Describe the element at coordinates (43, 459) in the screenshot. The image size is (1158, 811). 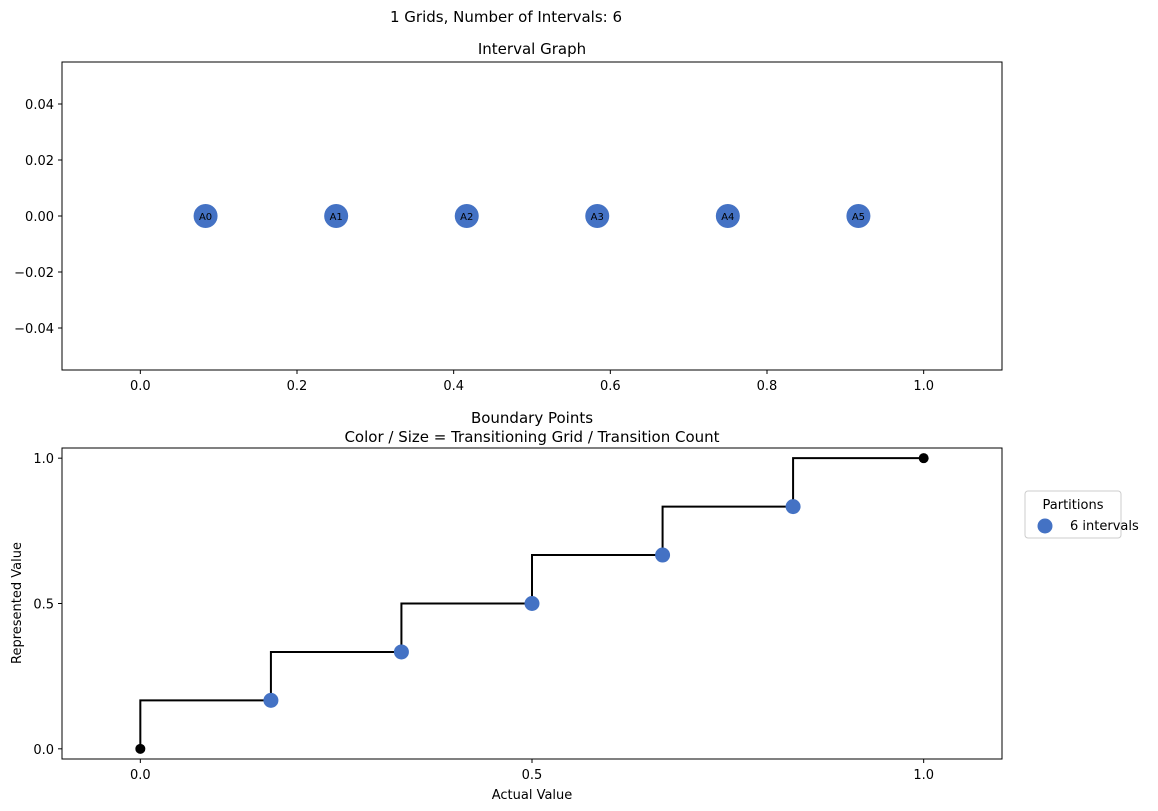
I see `y-tick-label: 1.0` at that location.